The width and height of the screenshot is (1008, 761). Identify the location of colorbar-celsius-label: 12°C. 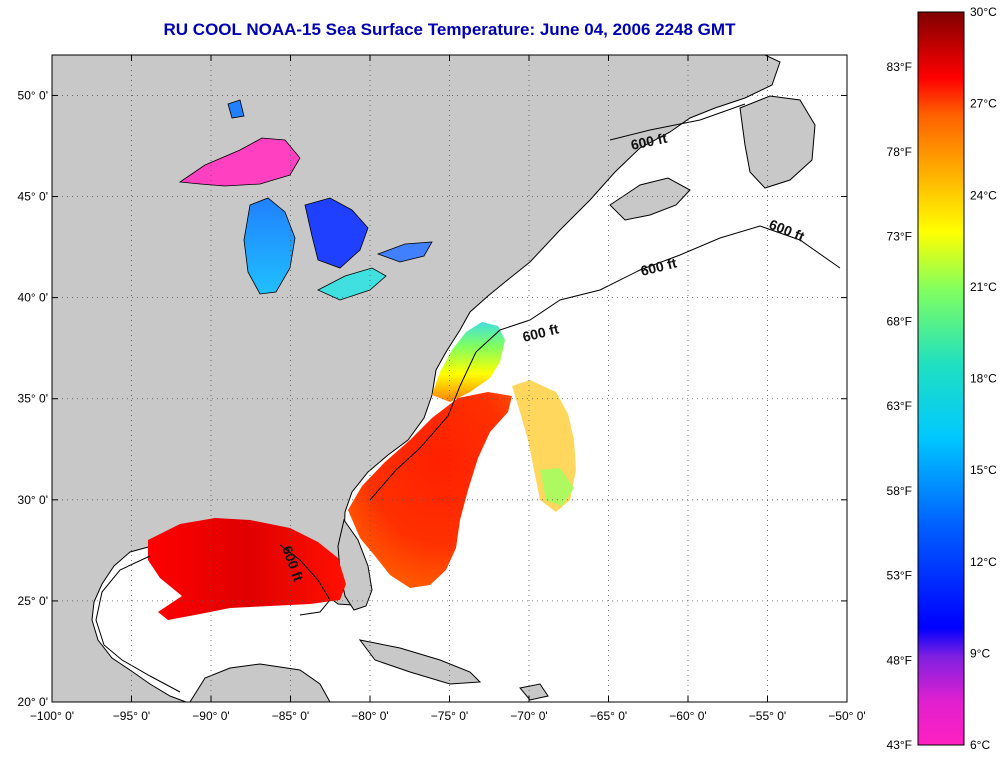
(983, 562).